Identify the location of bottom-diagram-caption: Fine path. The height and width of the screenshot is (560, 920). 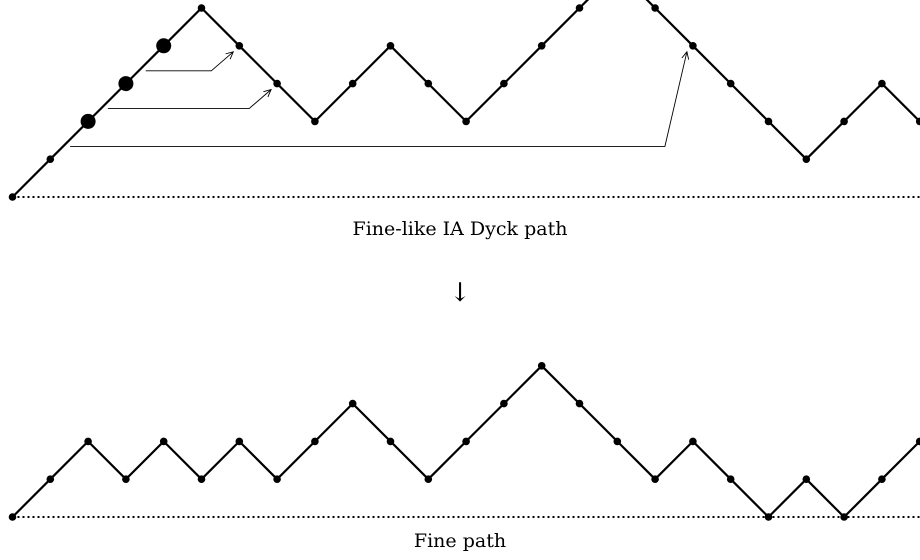
(460, 541).